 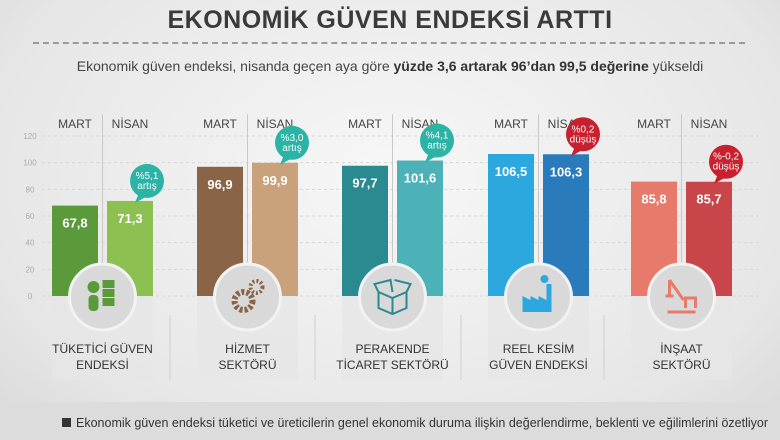 What do you see at coordinates (30, 136) in the screenshot?
I see `y-tick-label: 120` at bounding box center [30, 136].